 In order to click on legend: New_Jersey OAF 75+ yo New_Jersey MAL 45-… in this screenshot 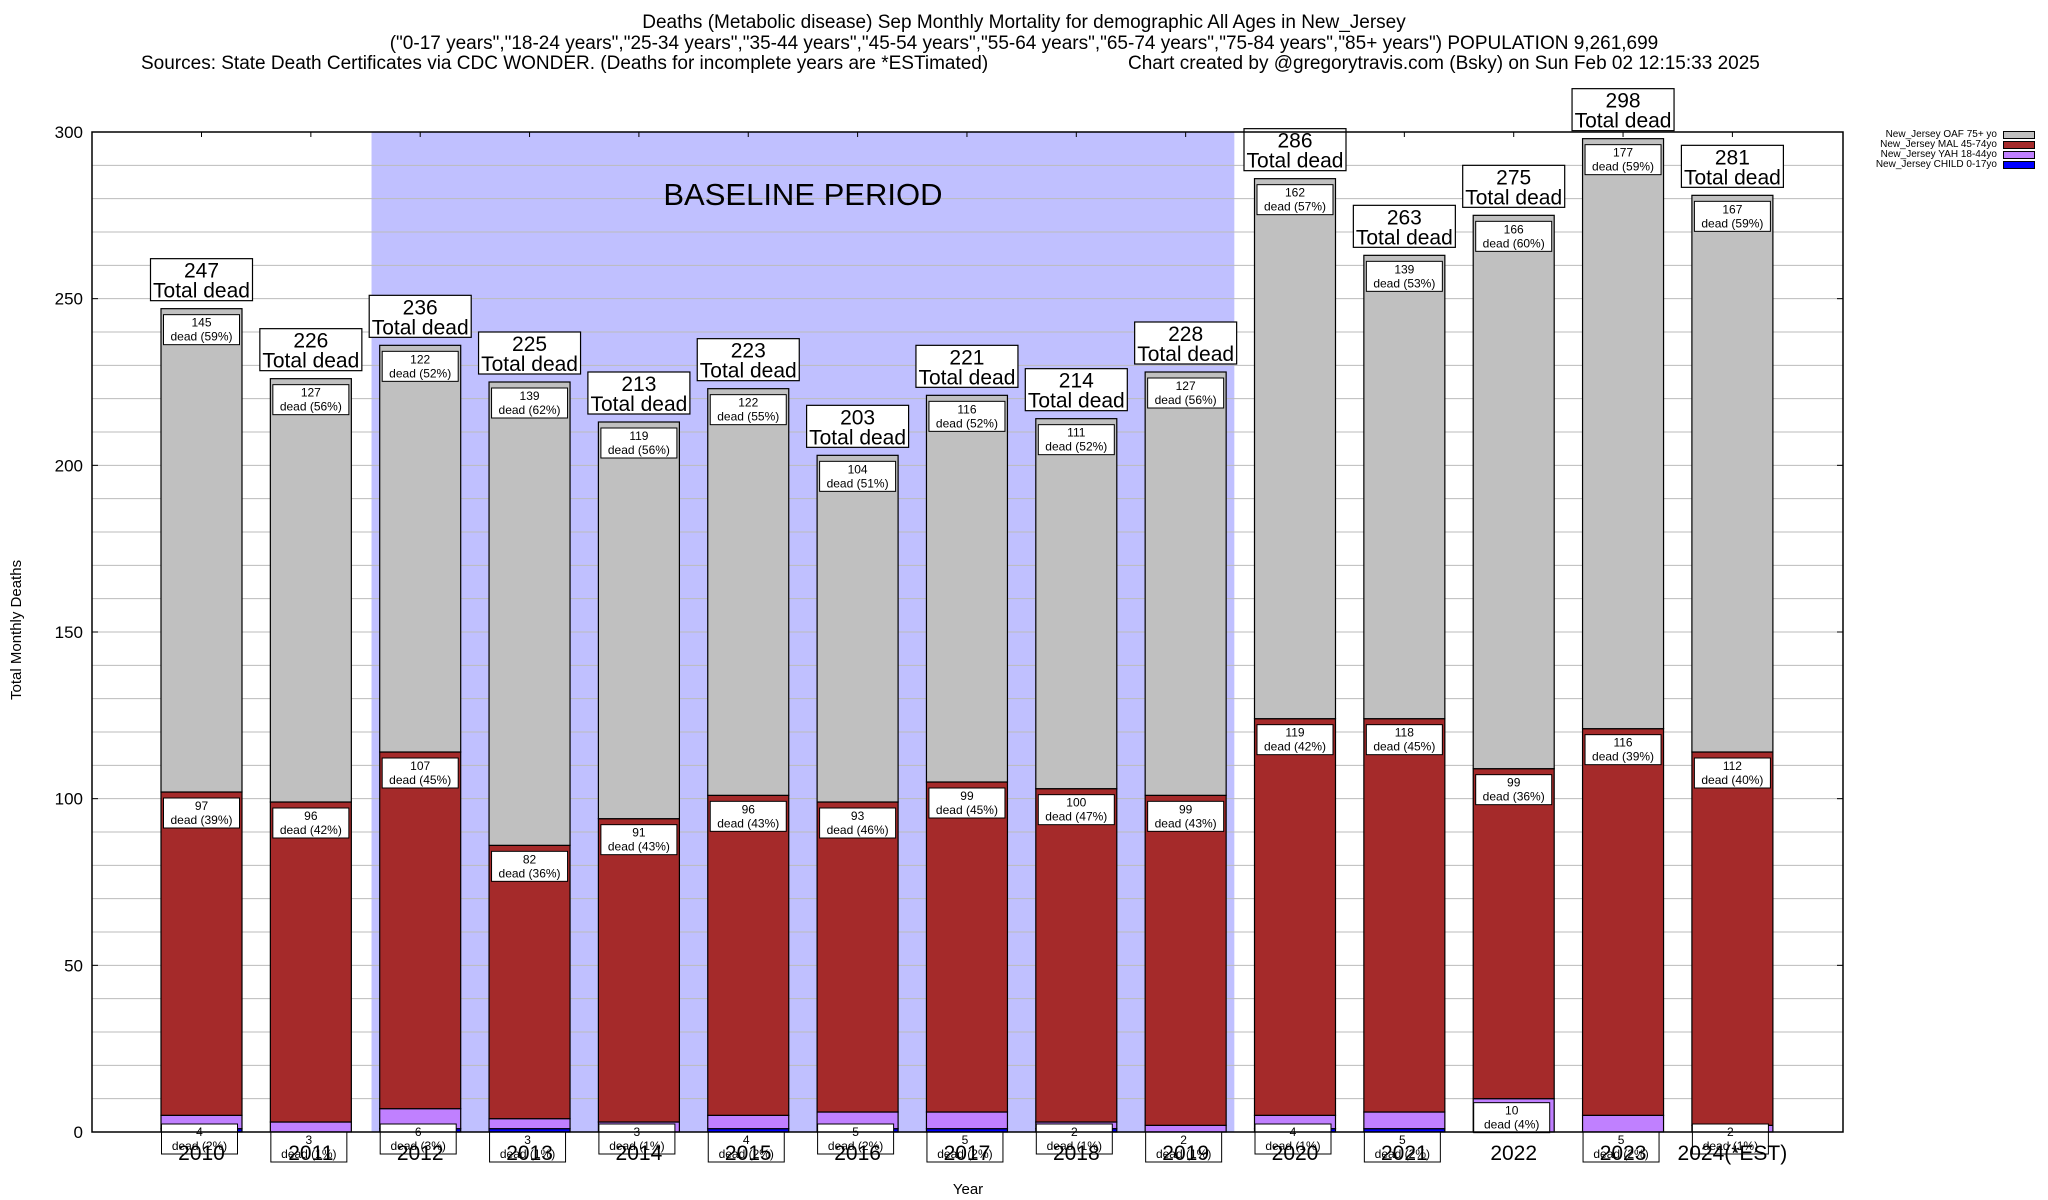, I will do `click(1955, 150)`.